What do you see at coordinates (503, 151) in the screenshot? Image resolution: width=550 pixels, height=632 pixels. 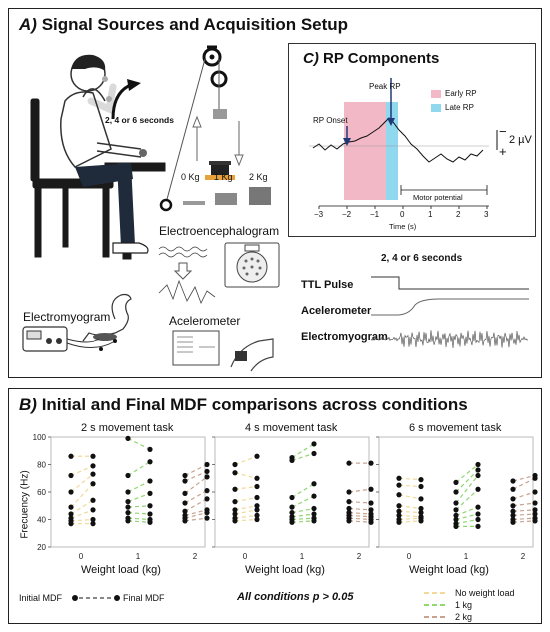 I see `scale-plus: +` at bounding box center [503, 151].